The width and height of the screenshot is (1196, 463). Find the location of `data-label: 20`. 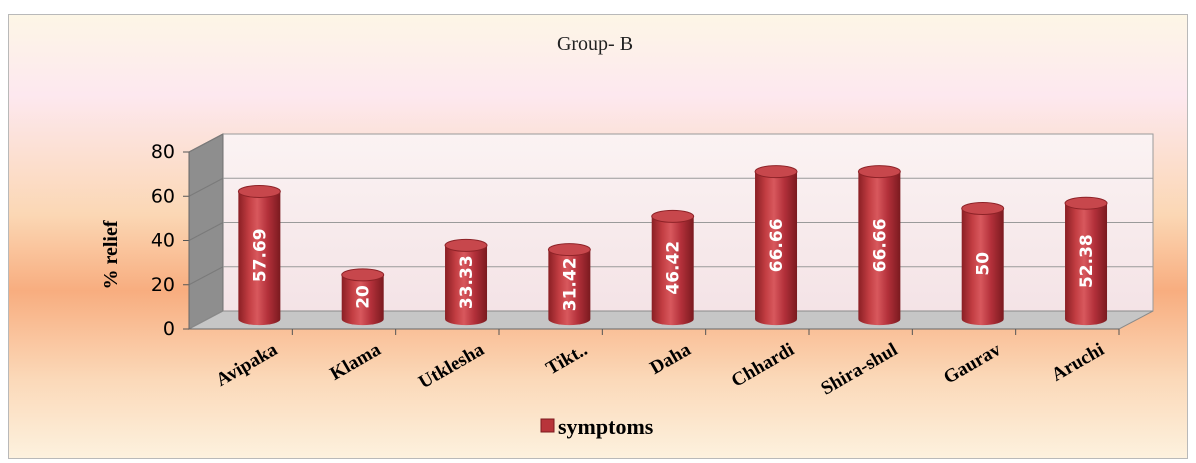

data-label: 20 is located at coordinates (364, 297).